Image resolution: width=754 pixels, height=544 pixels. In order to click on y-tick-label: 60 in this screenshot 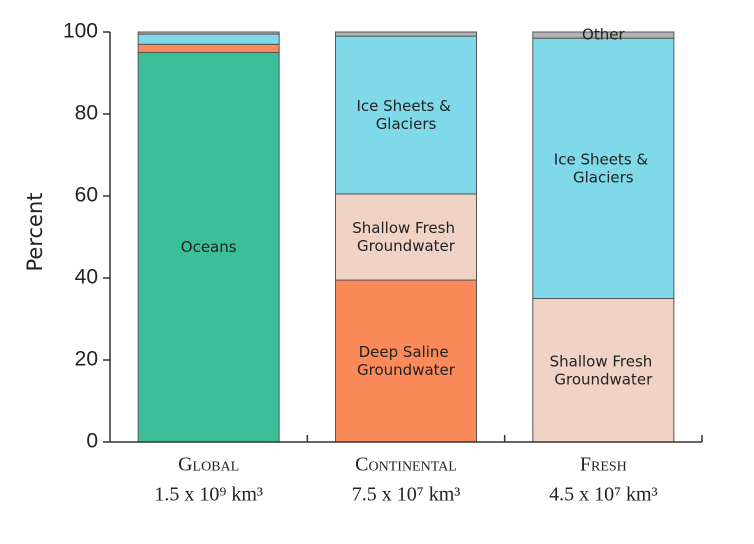, I will do `click(86, 195)`.